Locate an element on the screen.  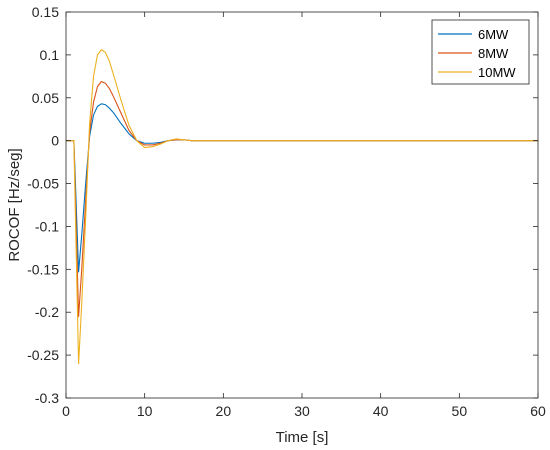
y-tick-label: -0.1 is located at coordinates (47, 226).